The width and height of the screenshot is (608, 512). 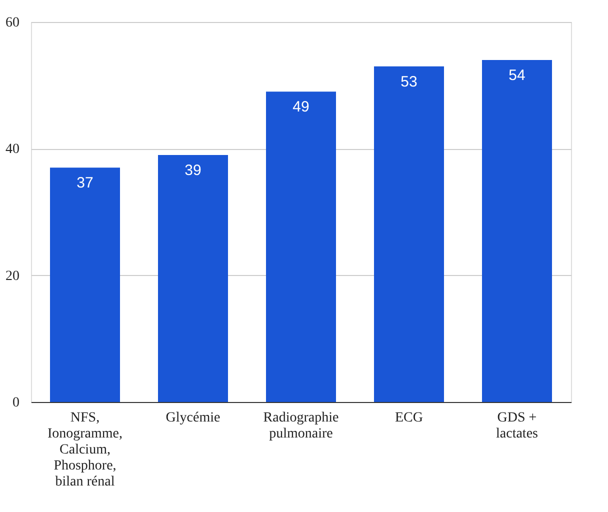 What do you see at coordinates (13, 150) in the screenshot?
I see `y-tick-label: 40` at bounding box center [13, 150].